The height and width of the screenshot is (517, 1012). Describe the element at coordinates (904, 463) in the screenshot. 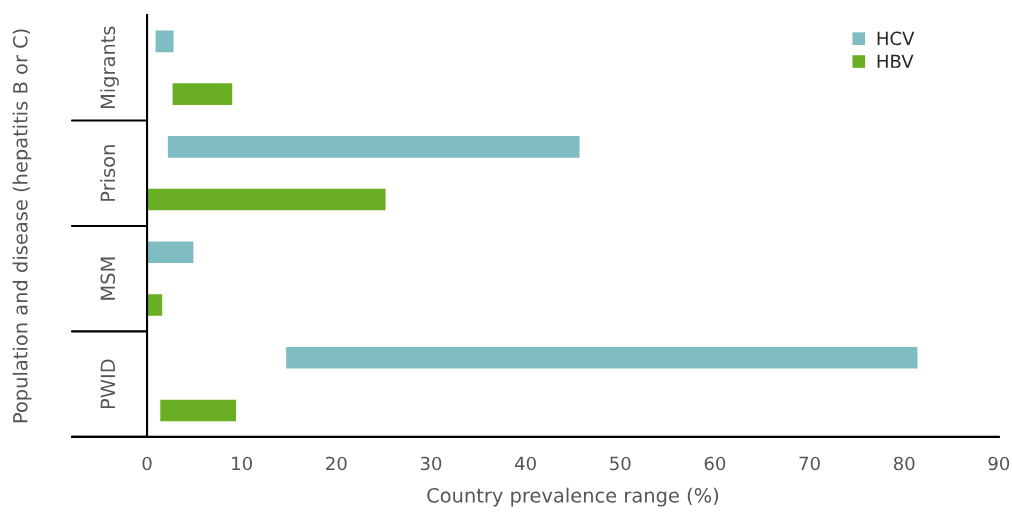

I see `x-tick-label: 80` at that location.